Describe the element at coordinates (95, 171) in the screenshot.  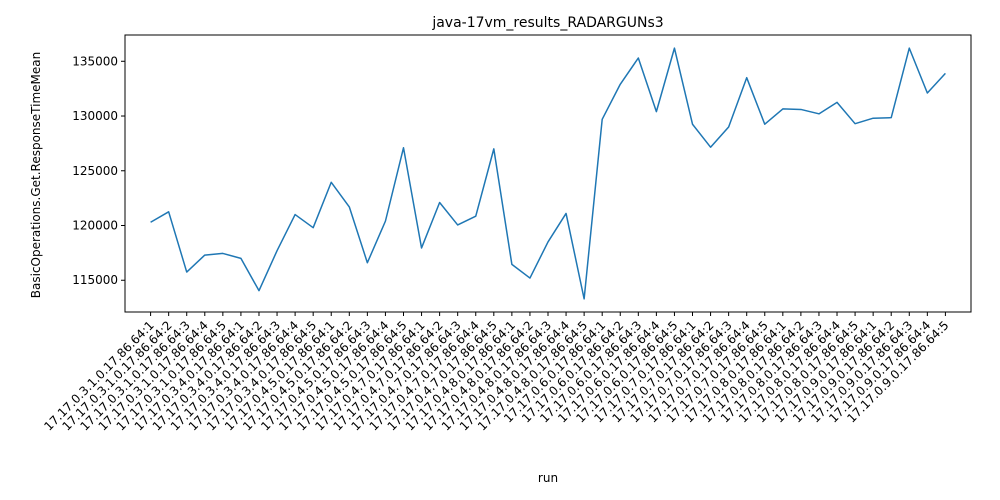
I see `y-tick-label: 125000` at that location.